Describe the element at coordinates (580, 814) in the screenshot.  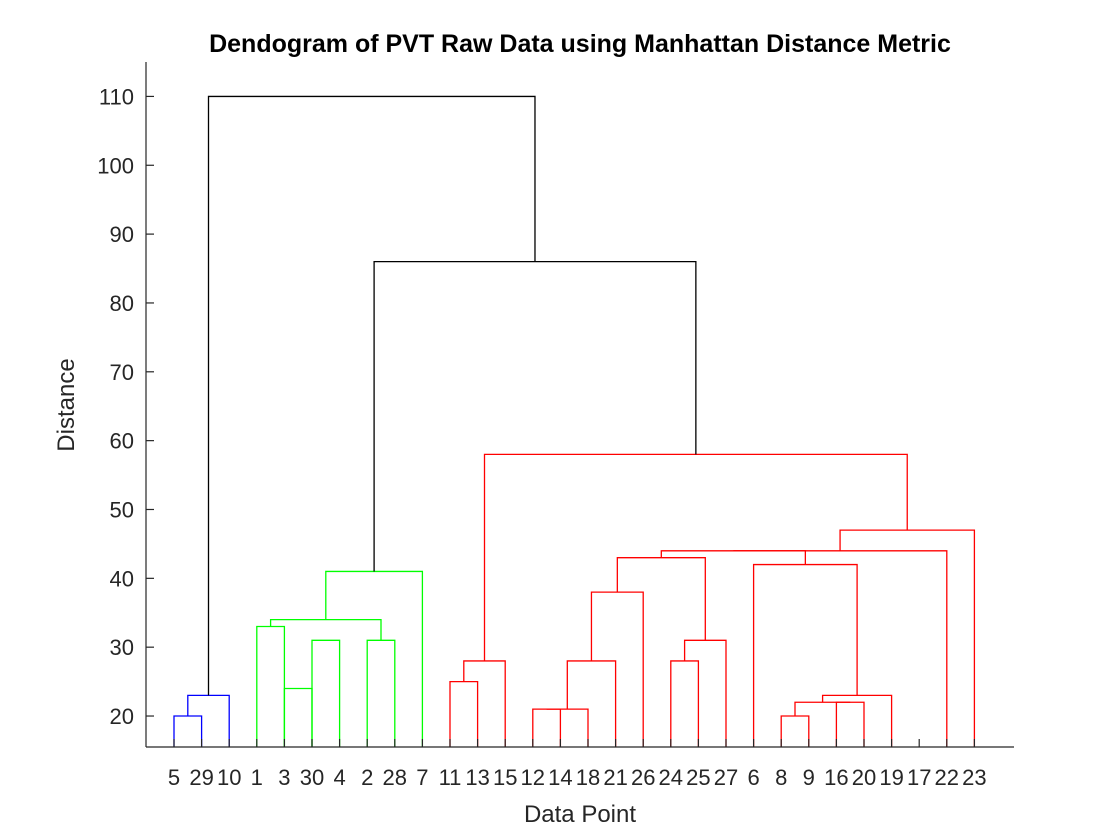
I see `x-axis-label: Data Point` at that location.